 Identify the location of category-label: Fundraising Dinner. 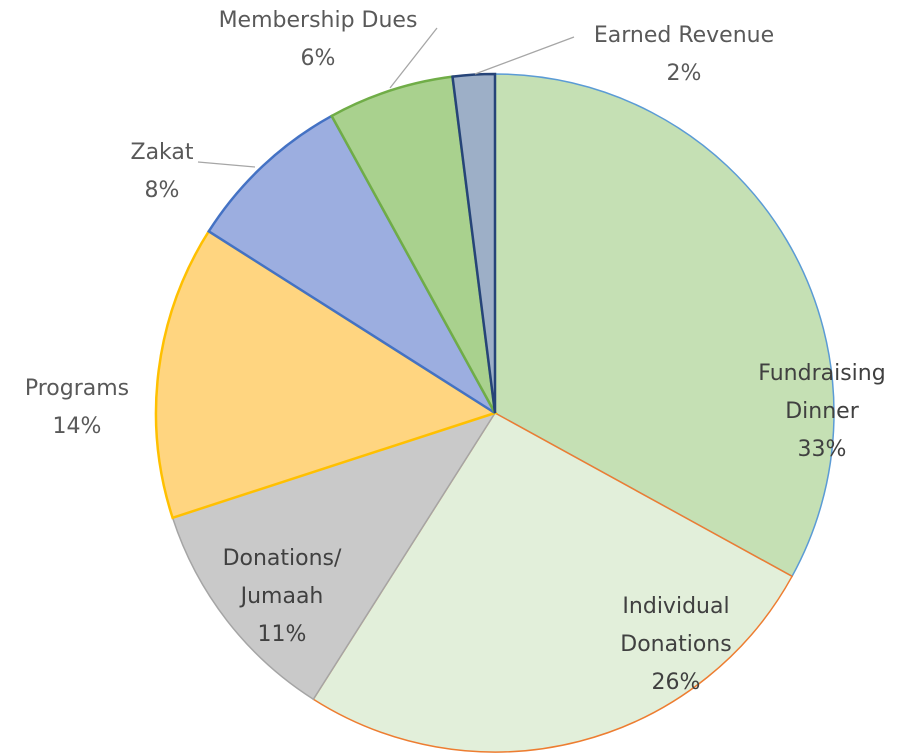
(822, 392).